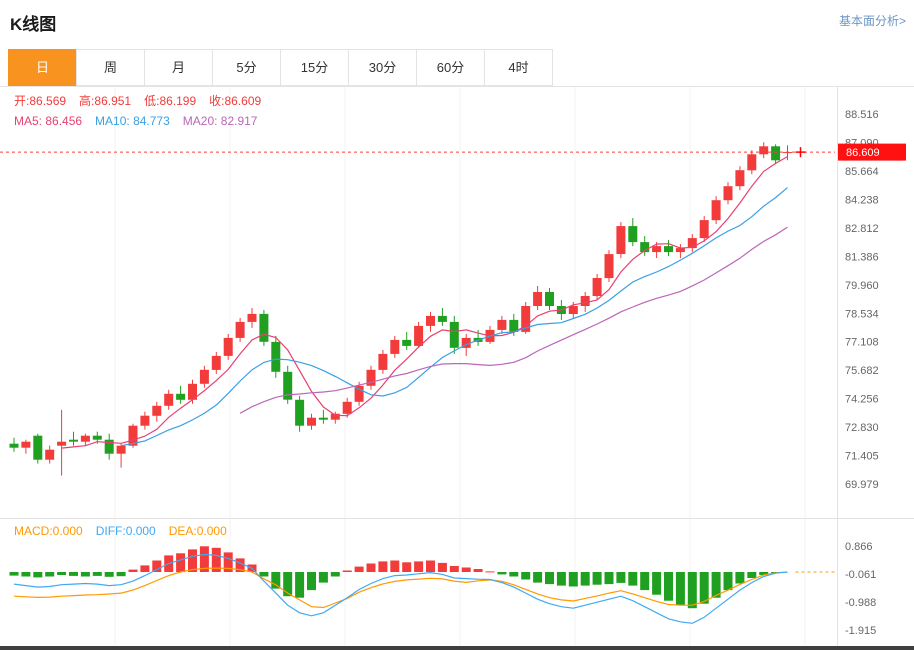 The image size is (914, 650). What do you see at coordinates (33, 24) in the screenshot?
I see `page-title: K线图` at bounding box center [33, 24].